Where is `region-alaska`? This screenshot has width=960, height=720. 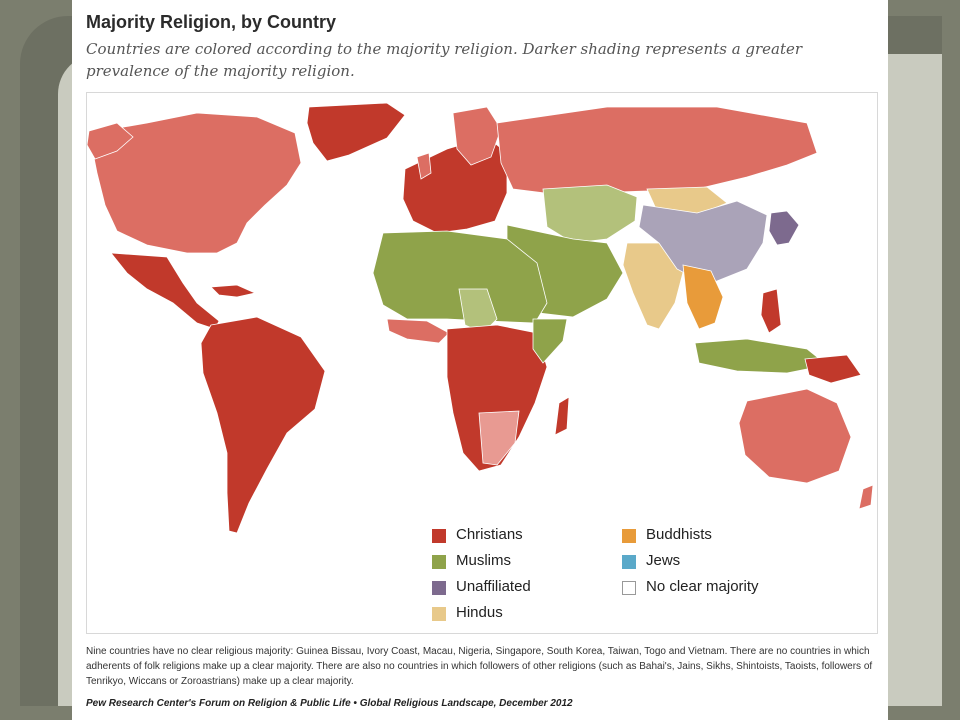 region-alaska is located at coordinates (110, 141).